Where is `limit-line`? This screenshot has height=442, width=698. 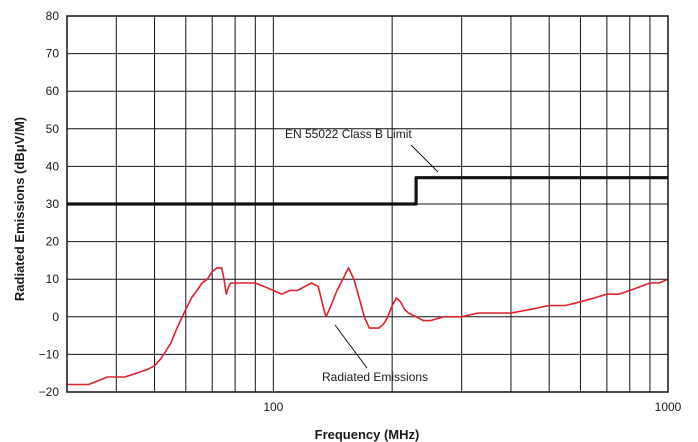 limit-line is located at coordinates (367, 191).